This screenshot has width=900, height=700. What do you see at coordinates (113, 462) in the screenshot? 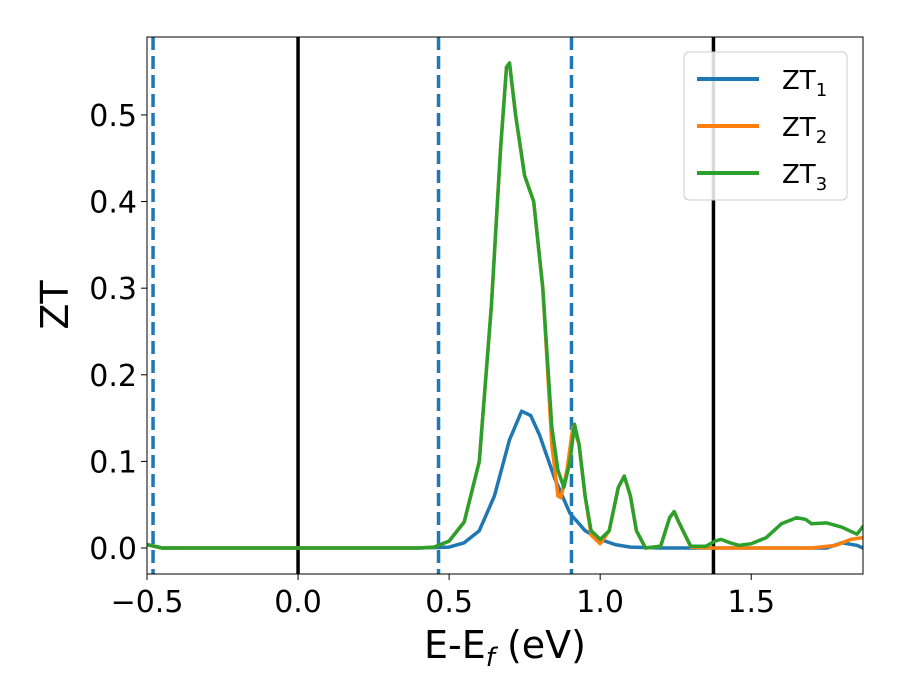
I see `y-tick-label: 0.1` at bounding box center [113, 462].